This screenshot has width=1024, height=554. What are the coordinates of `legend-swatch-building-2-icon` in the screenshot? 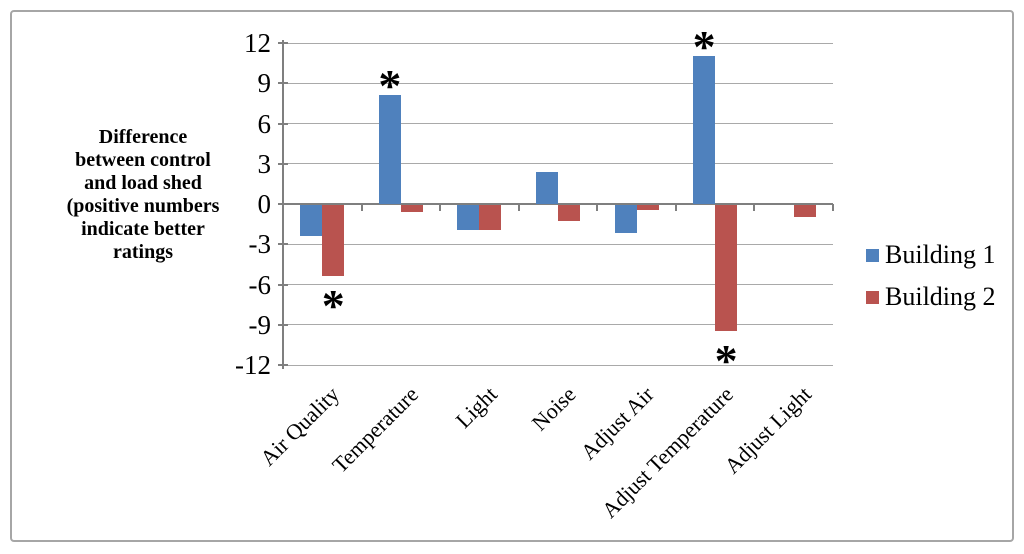 It's located at (872, 297).